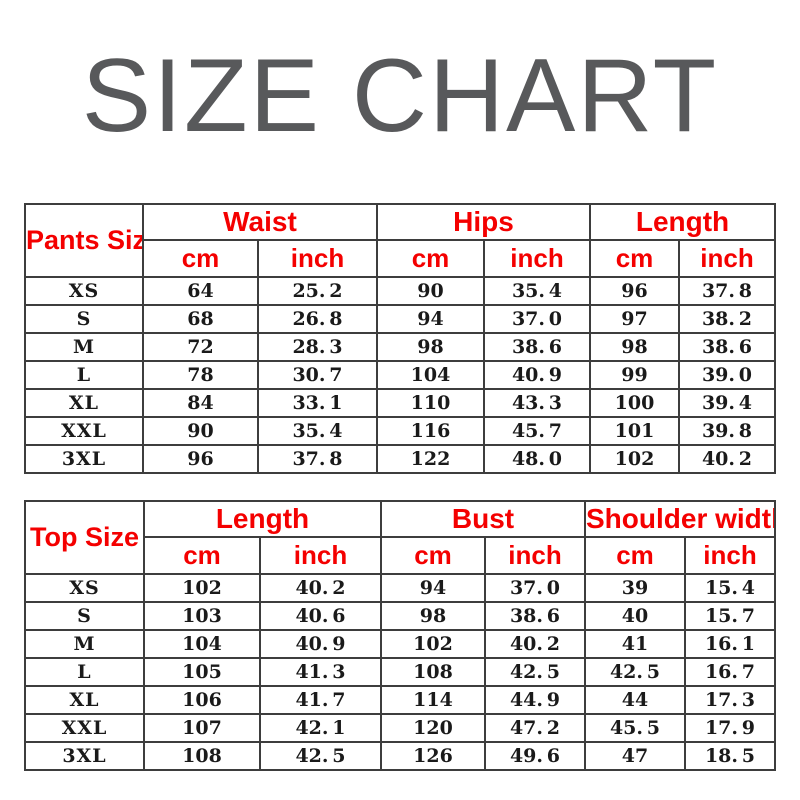 Image resolution: width=800 pixels, height=800 pixels. I want to click on table-row: XL 84 33. 1 110 43. 3 100 39. 4, so click(399, 403).